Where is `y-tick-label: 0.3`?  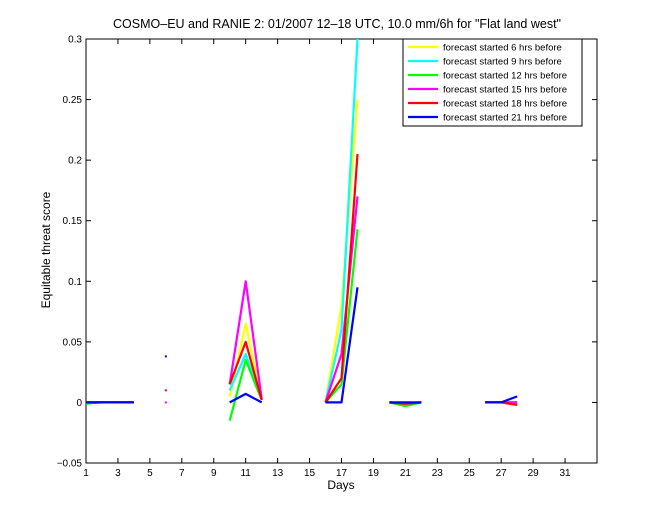
y-tick-label: 0.3 is located at coordinates (75, 40).